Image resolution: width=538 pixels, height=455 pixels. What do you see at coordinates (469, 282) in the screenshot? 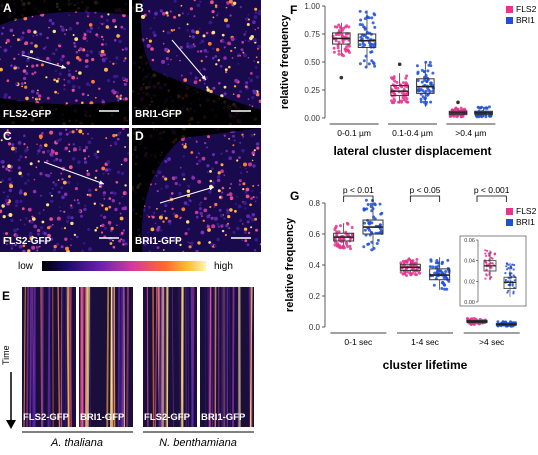
I see `inset-y-tick-label: 0.02` at bounding box center [469, 282].